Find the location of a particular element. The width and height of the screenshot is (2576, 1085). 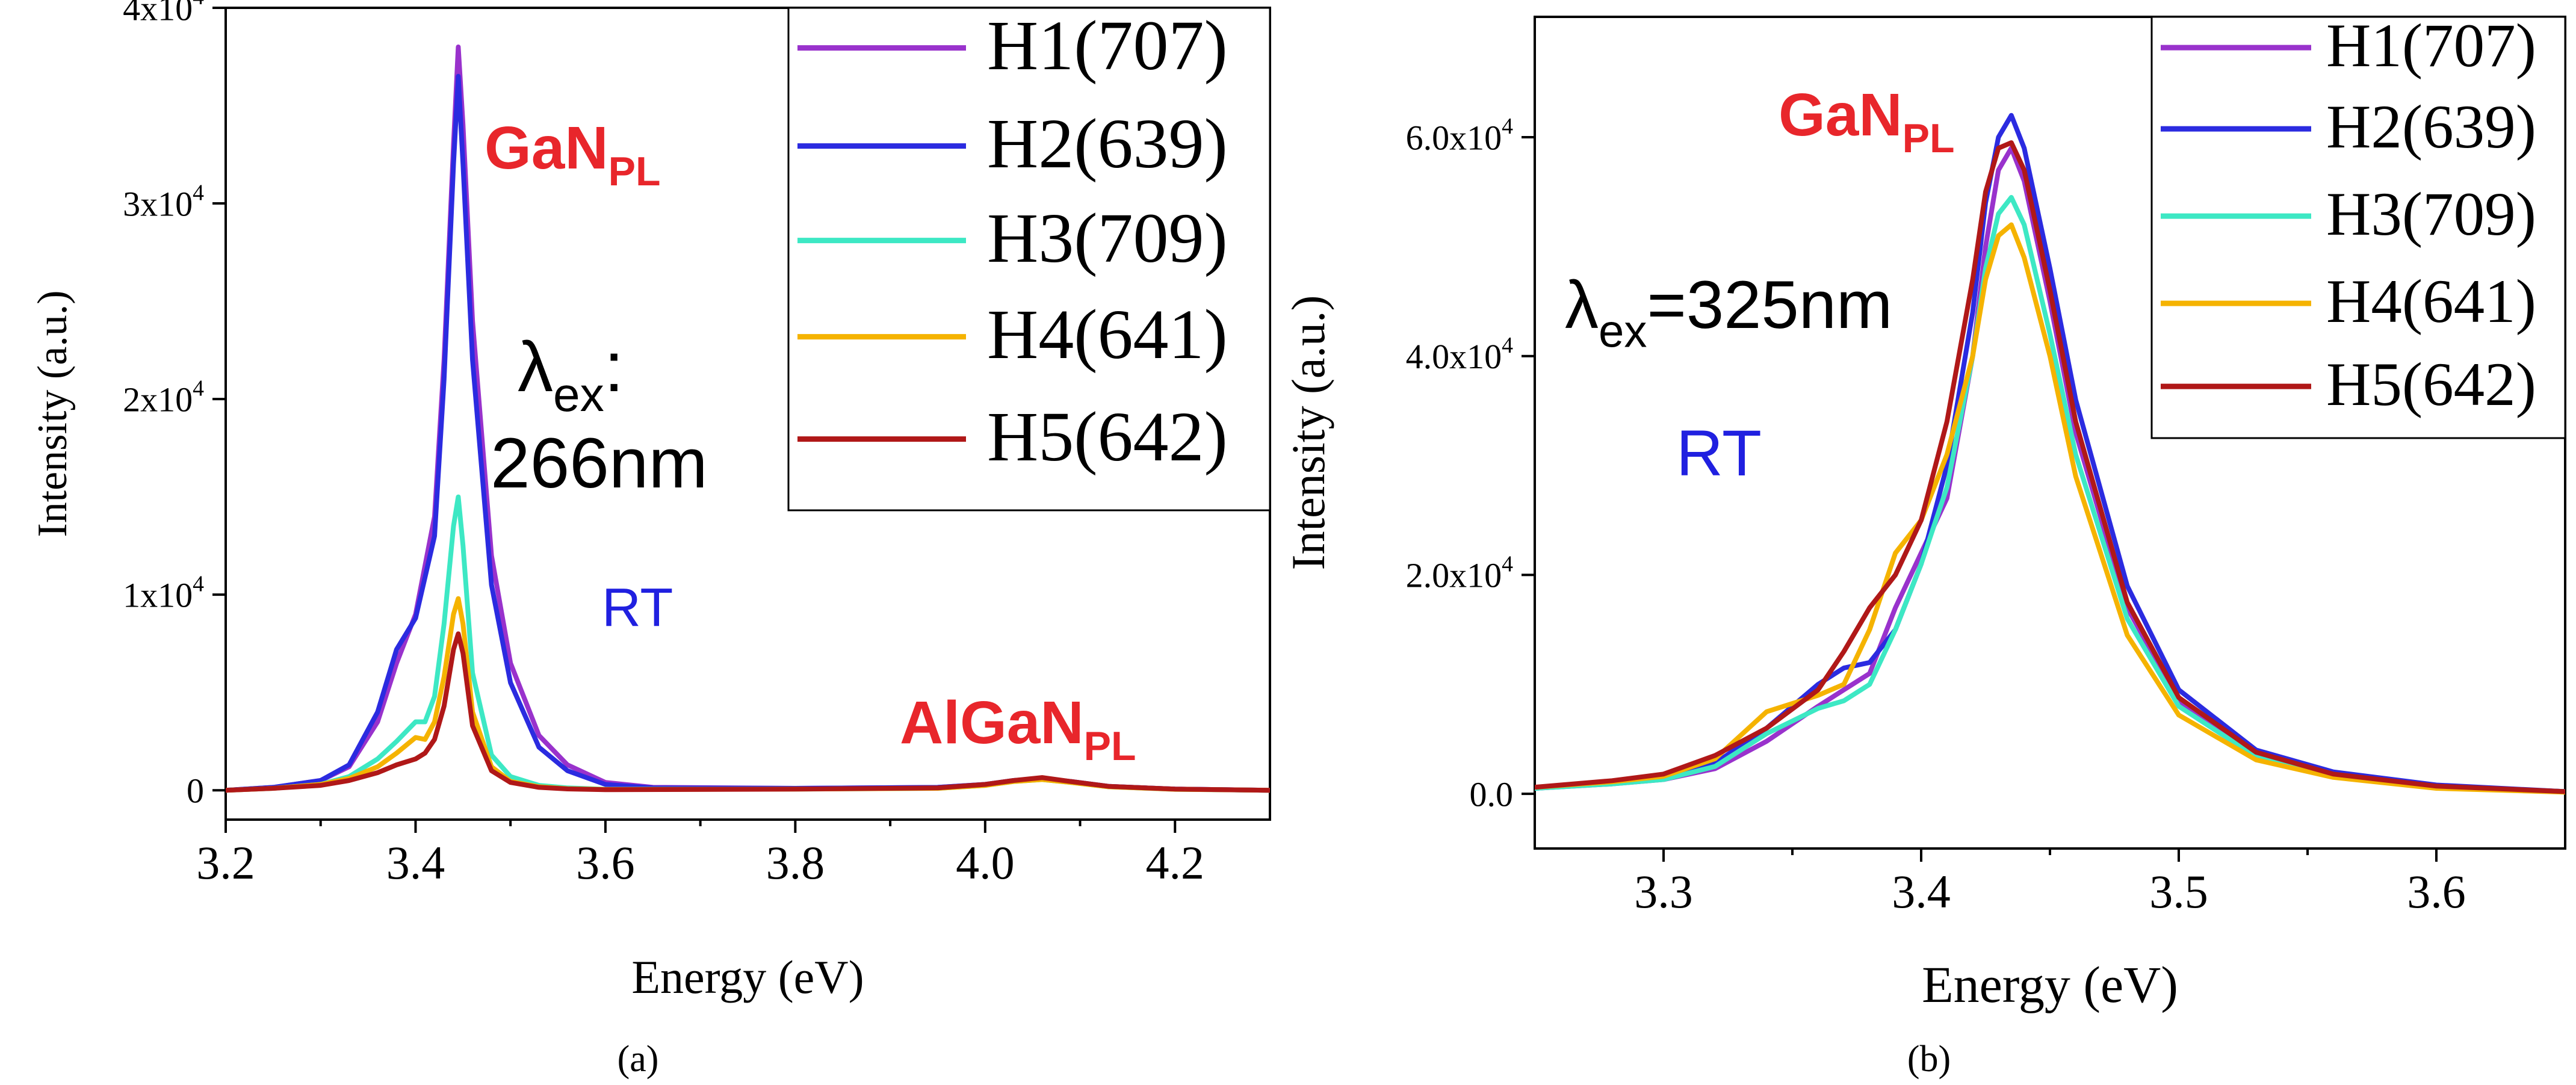

y-tick-label: 3x10⁴ is located at coordinates (163, 202).